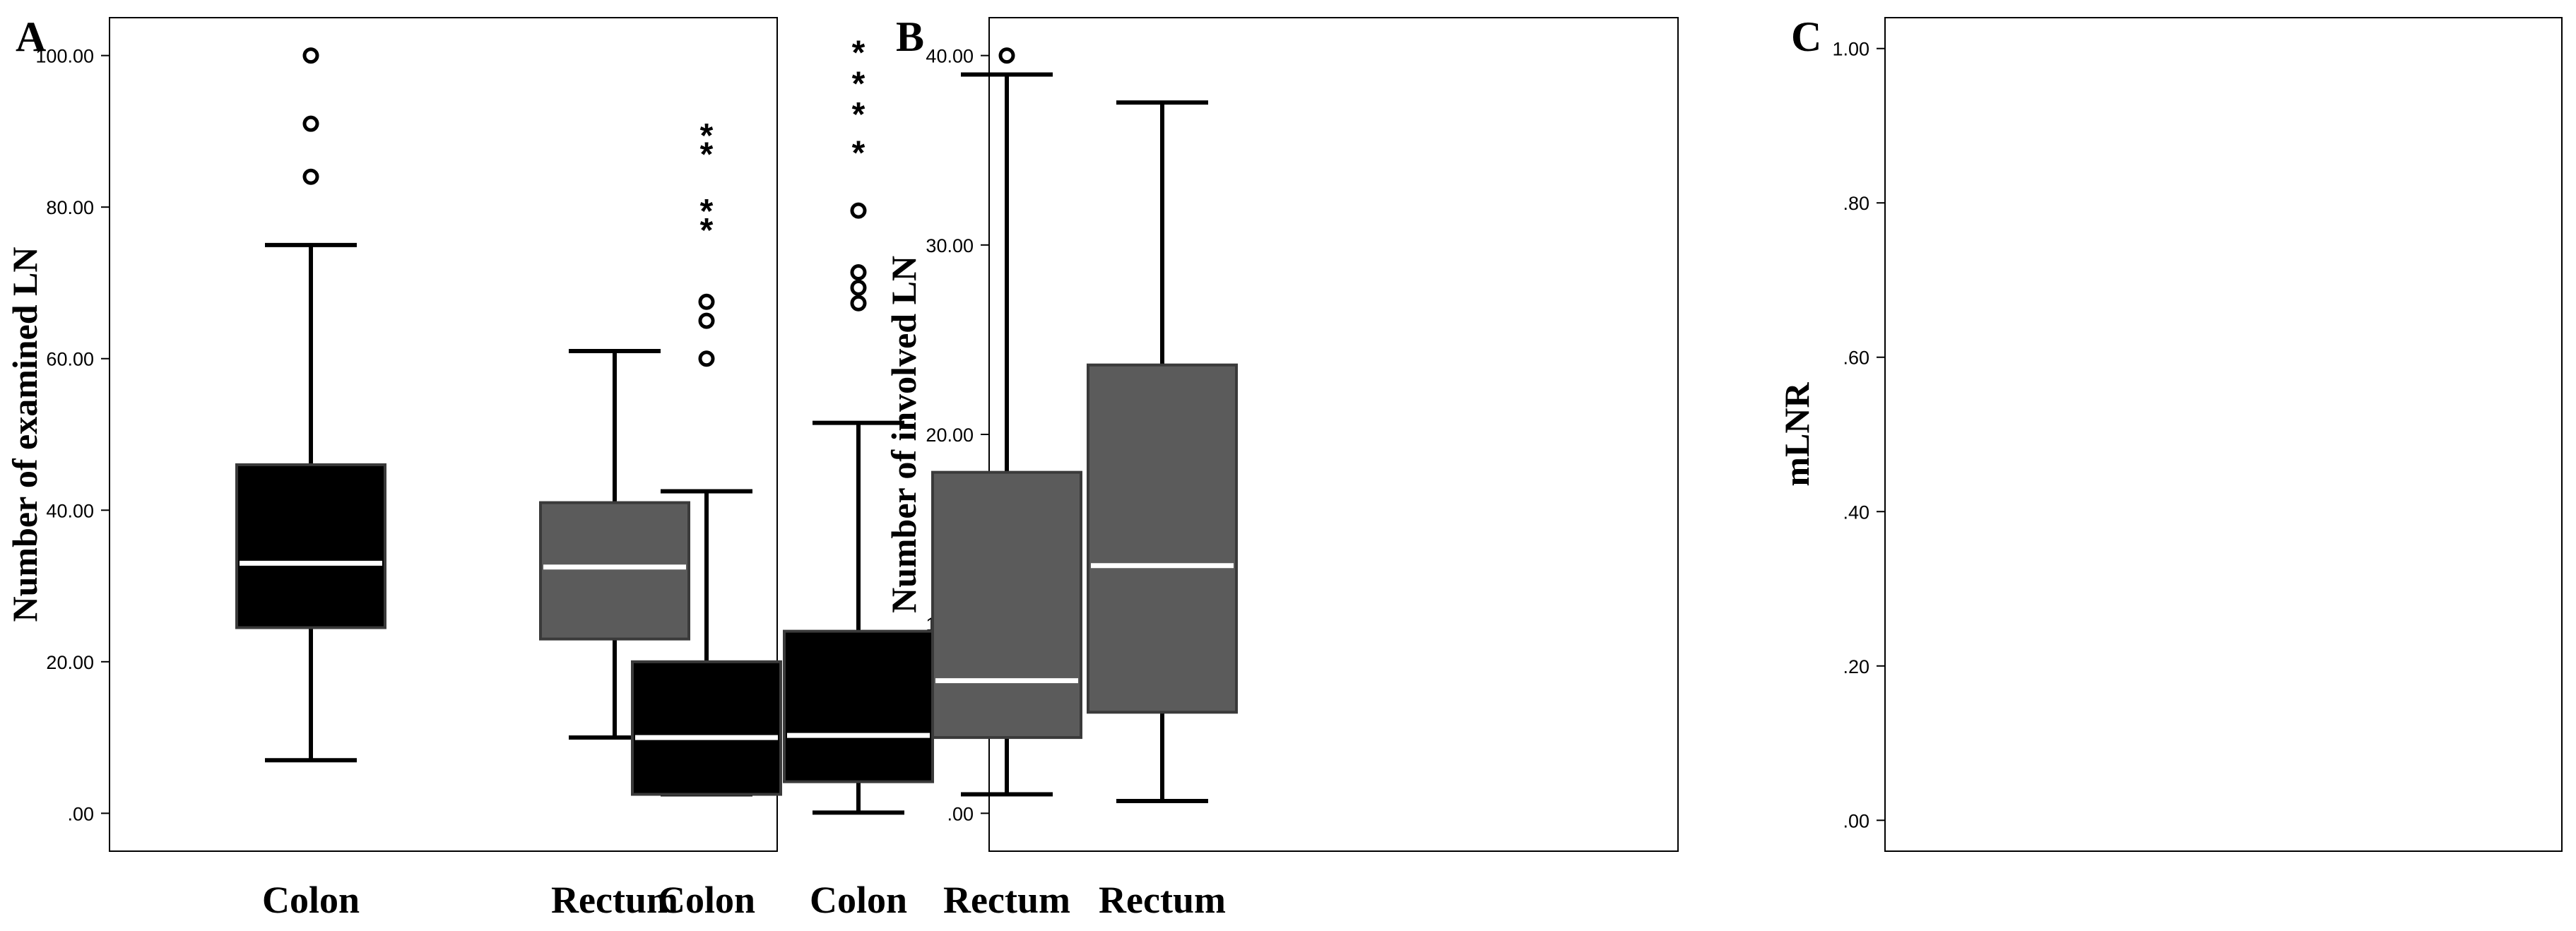 Image resolution: width=2576 pixels, height=931 pixels. What do you see at coordinates (1856, 666) in the screenshot?
I see `panel-c-ytick-label: .20` at bounding box center [1856, 666].